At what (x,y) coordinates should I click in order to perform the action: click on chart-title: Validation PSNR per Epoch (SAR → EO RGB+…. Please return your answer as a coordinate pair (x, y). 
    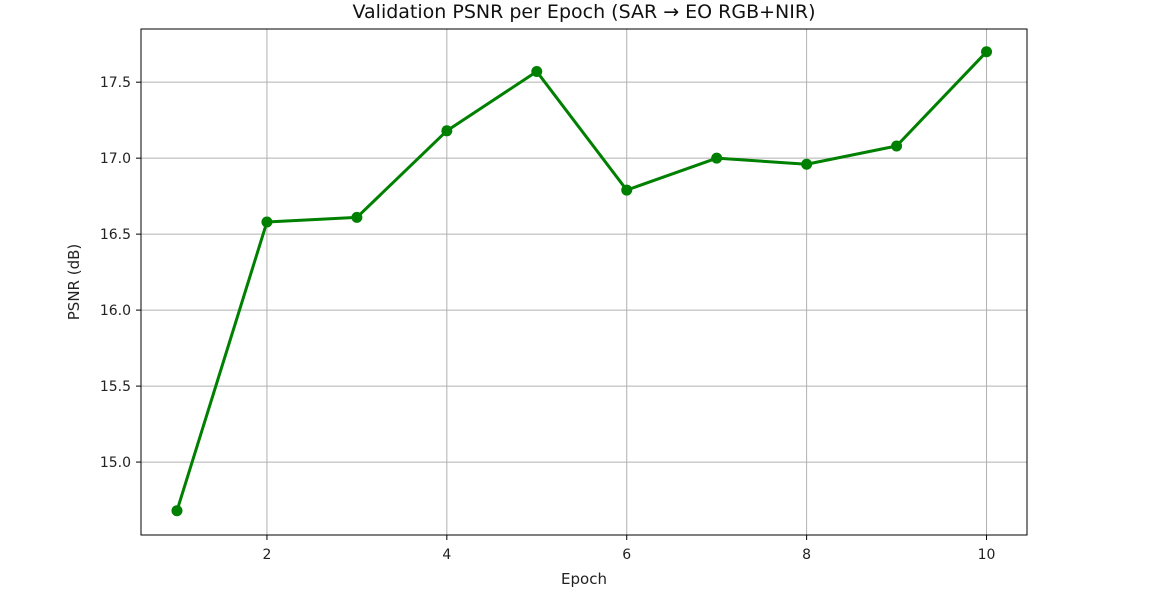
    Looking at the image, I should click on (584, 12).